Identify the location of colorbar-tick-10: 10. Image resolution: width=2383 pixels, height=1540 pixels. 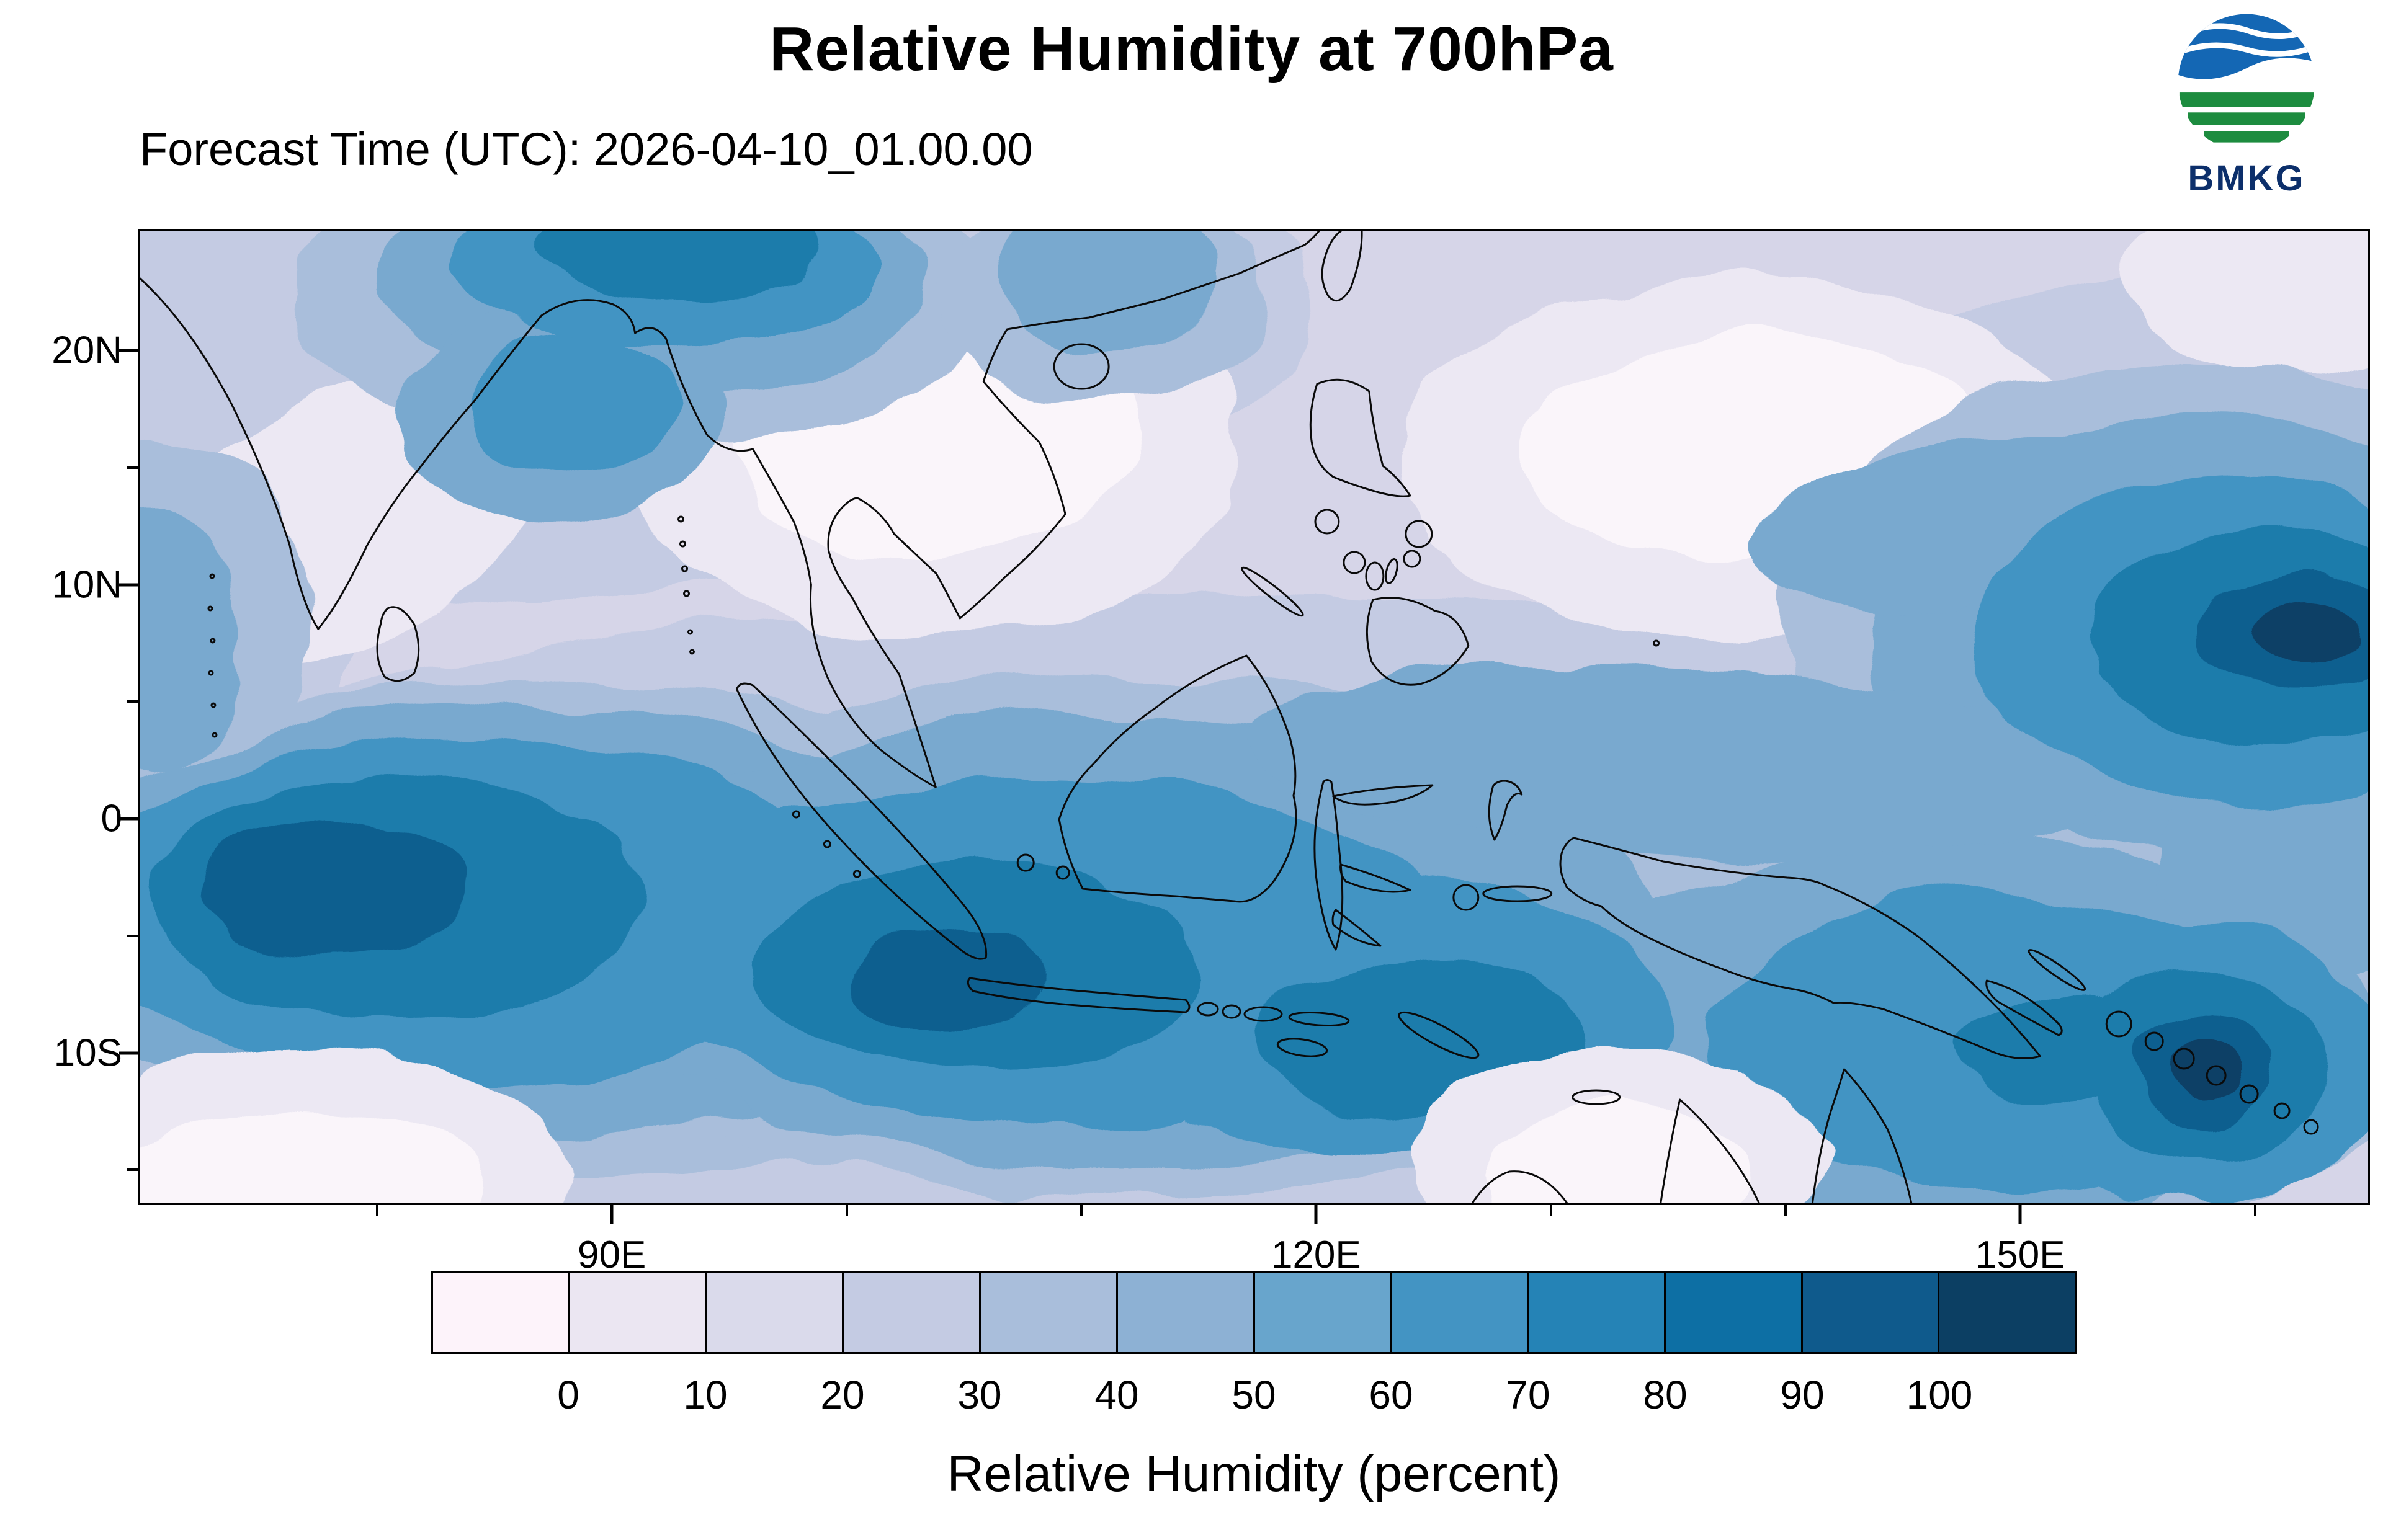
(705, 1395).